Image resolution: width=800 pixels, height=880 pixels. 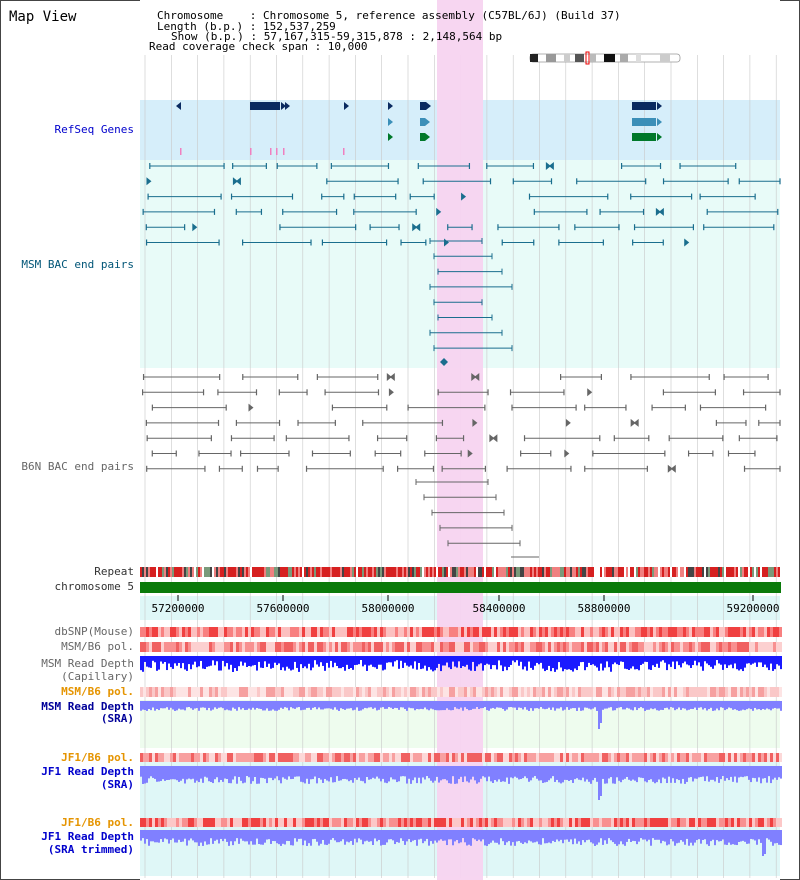 I want to click on track-label-jf1-depth-sra: JF1 Read Depth, so click(x=87, y=771).